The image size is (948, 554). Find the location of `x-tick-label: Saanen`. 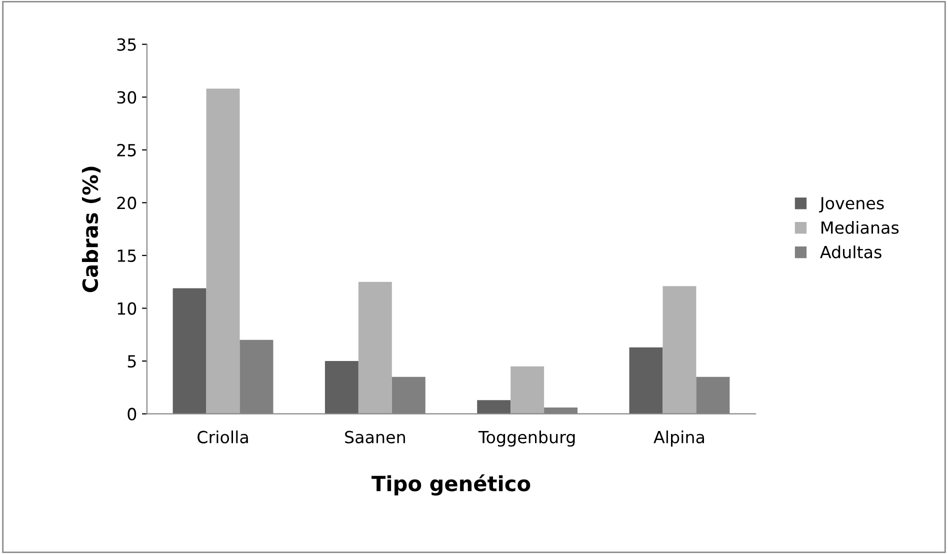

x-tick-label: Saanen is located at coordinates (375, 437).